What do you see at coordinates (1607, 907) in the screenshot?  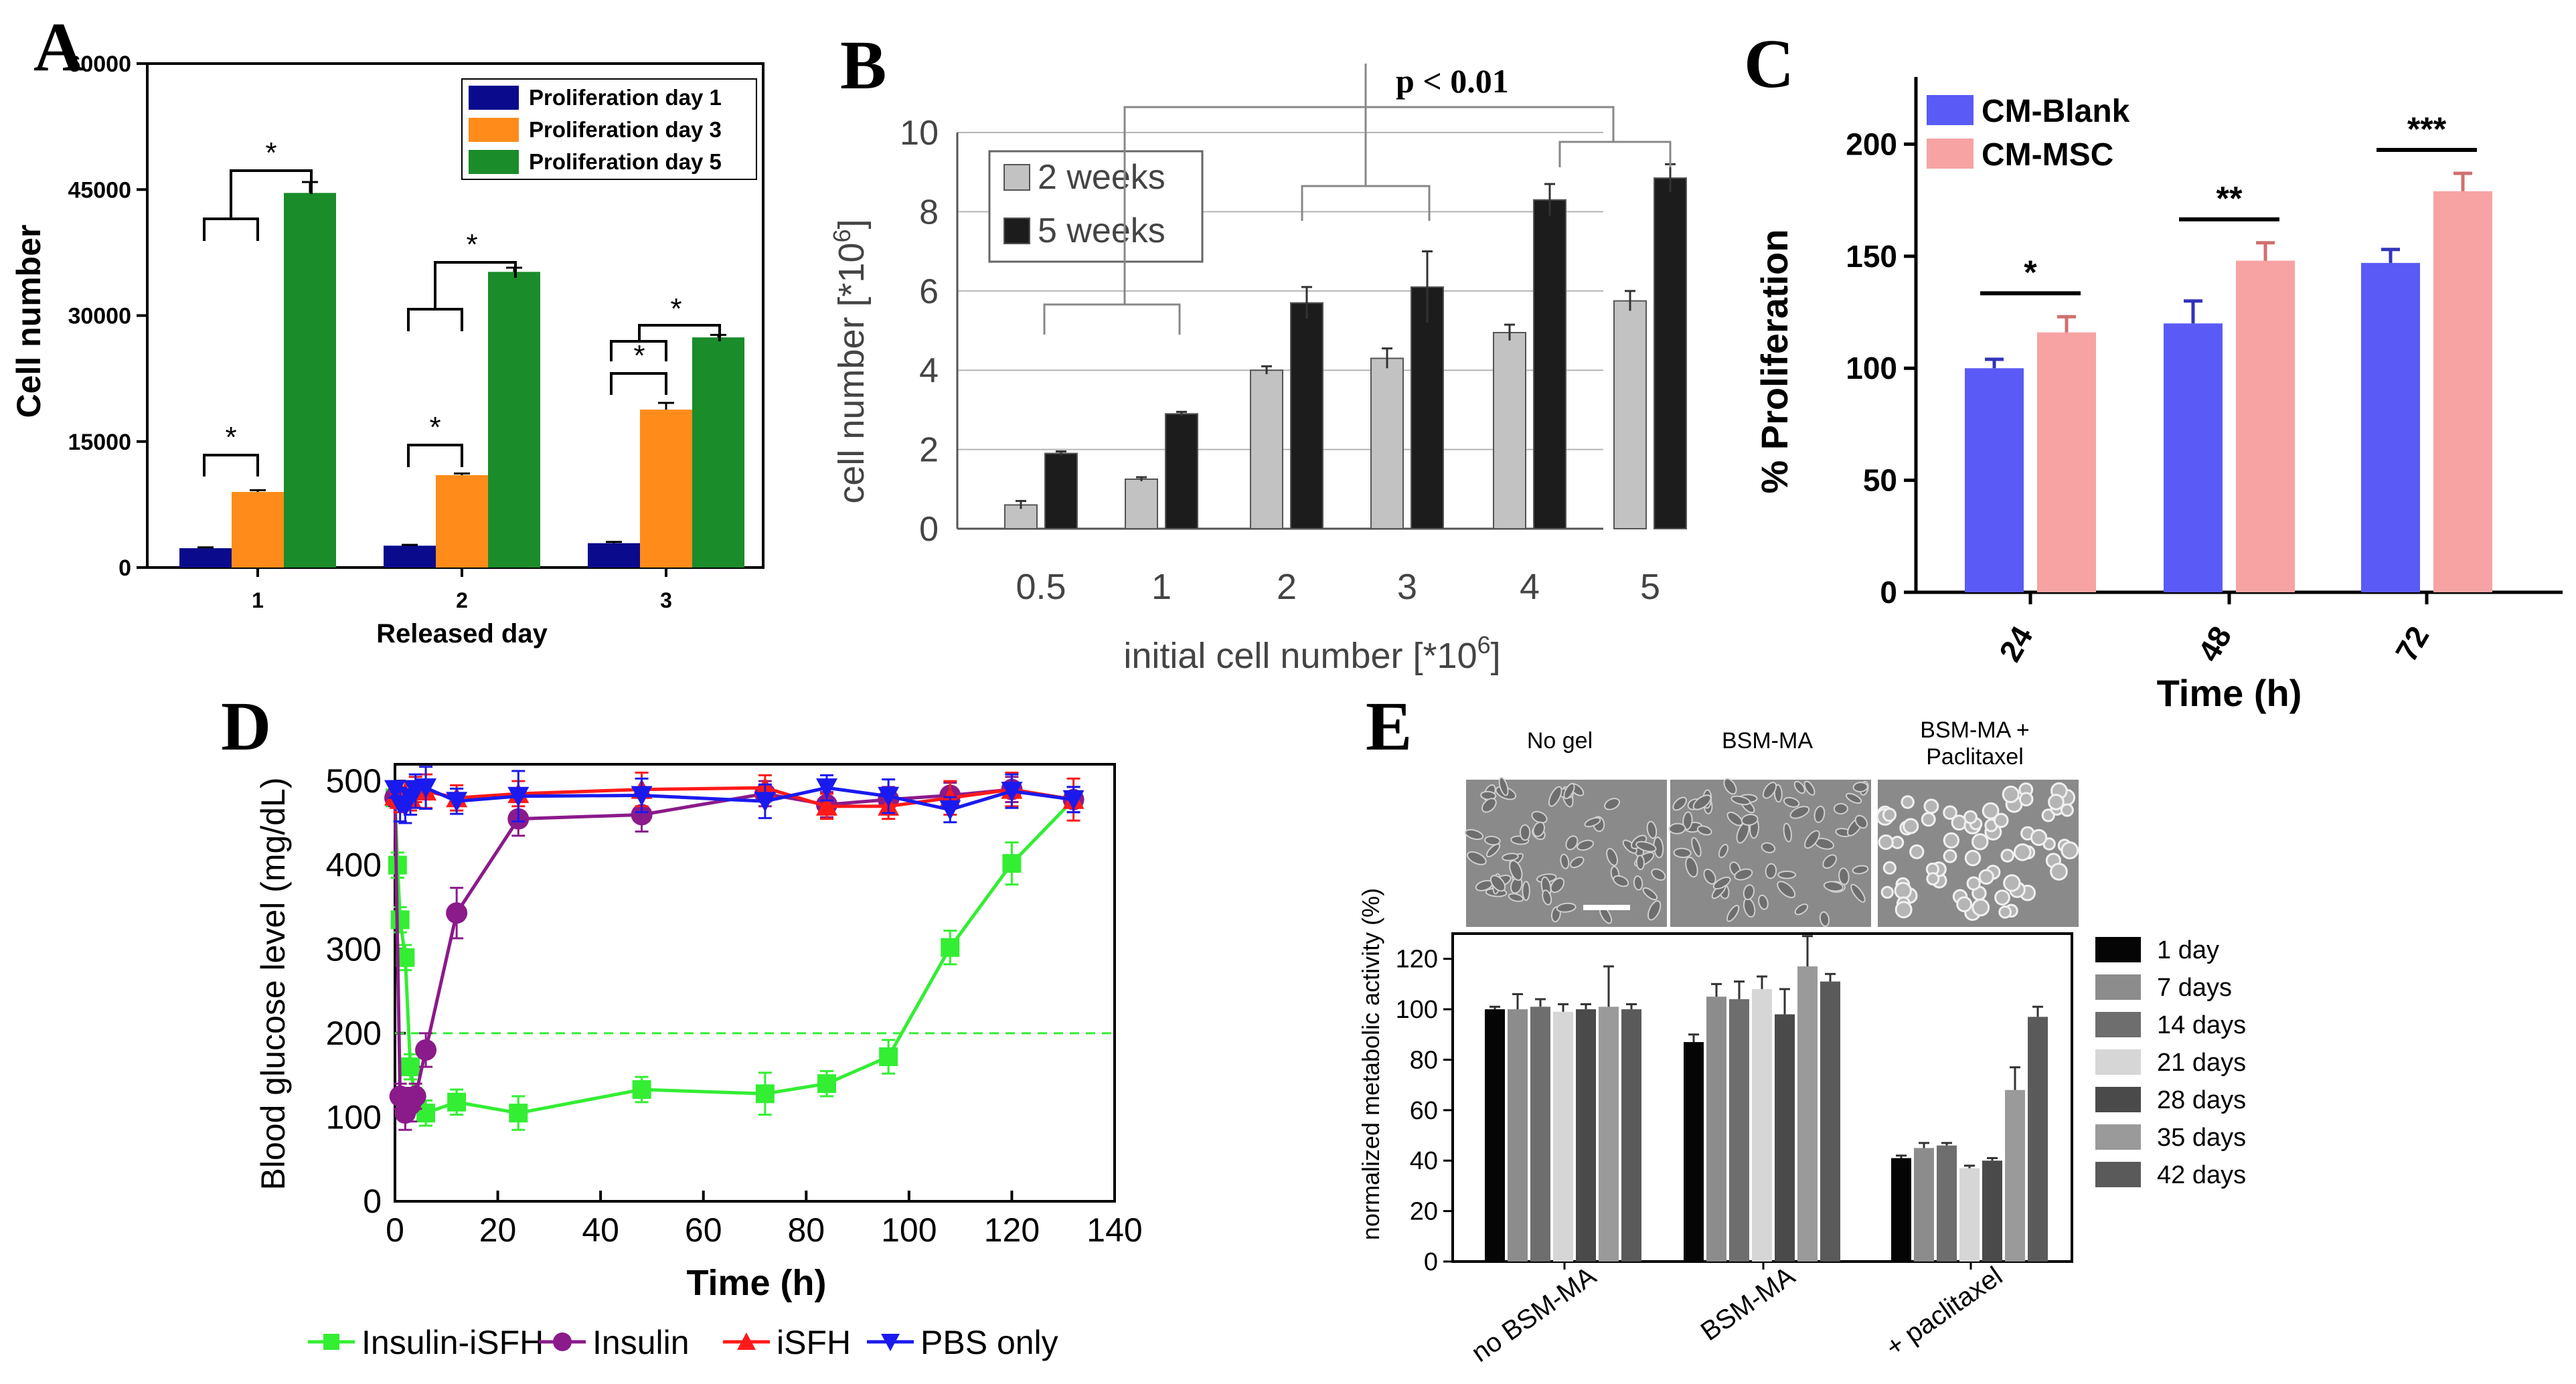 I see `micrograph-scale-bar` at bounding box center [1607, 907].